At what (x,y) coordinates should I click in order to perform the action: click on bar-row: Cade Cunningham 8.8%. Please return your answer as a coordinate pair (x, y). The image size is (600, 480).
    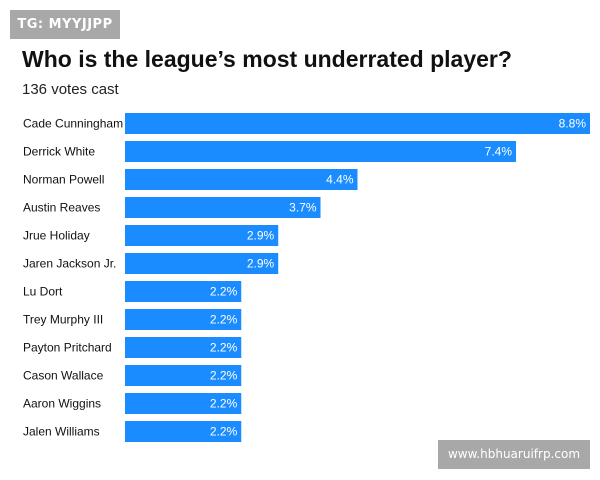
    Looking at the image, I should click on (306, 123).